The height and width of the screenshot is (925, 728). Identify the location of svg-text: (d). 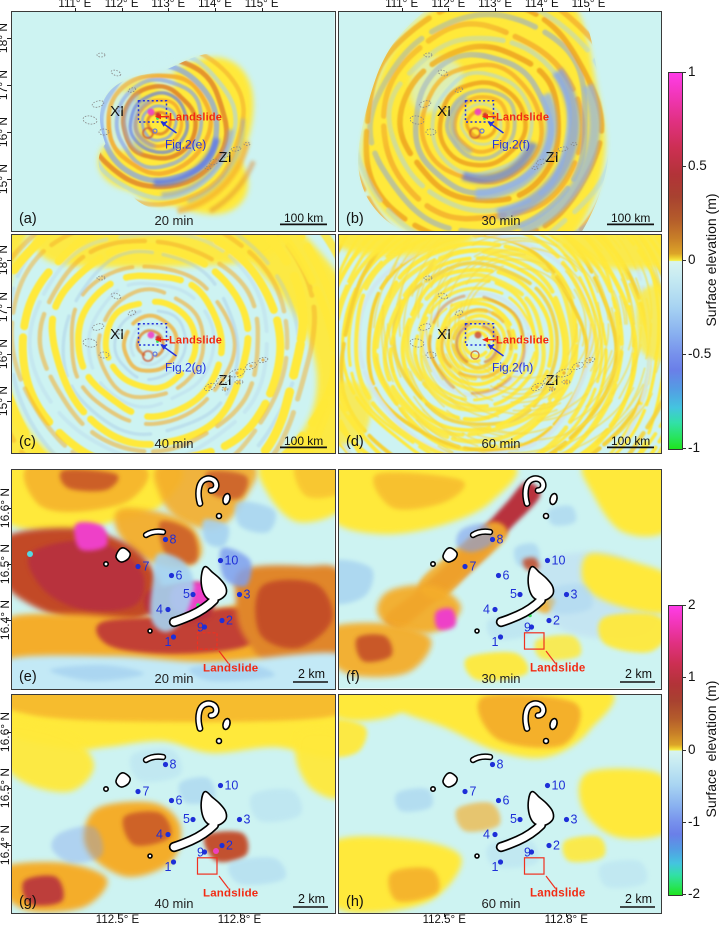
(355, 442).